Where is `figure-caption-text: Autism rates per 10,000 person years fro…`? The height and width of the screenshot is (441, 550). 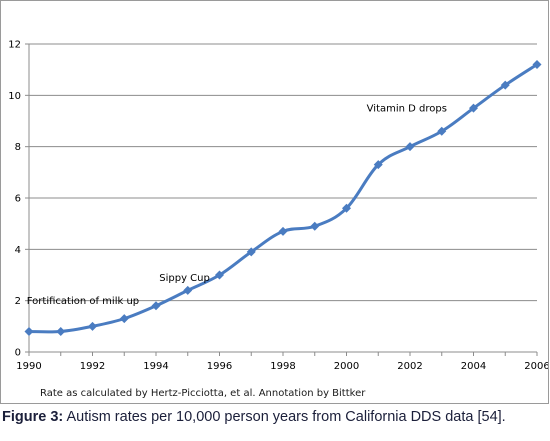
figure-caption-text: Autism rates per 10,000 person years fro… is located at coordinates (284, 417).